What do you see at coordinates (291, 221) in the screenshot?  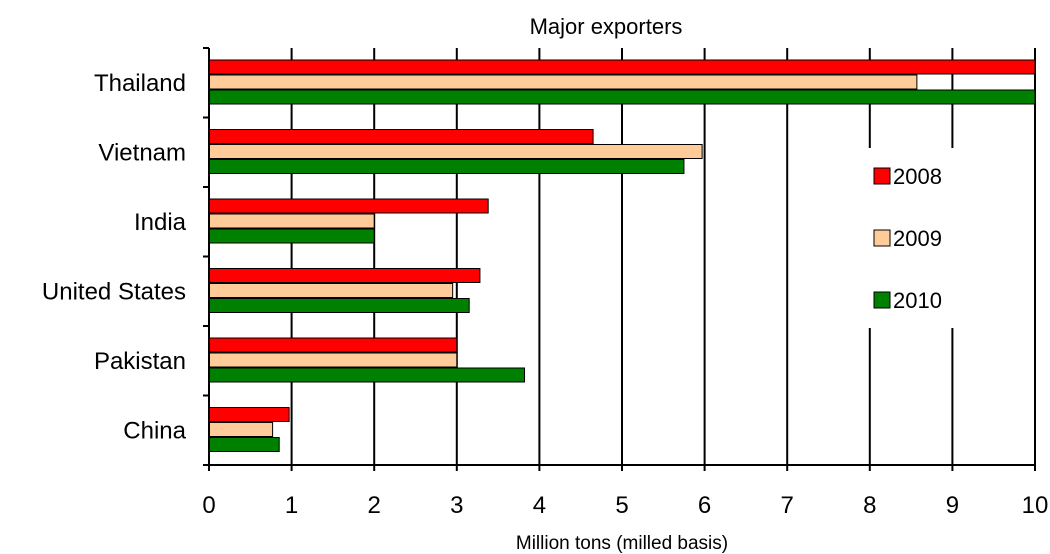 I see `bar-india-2009` at bounding box center [291, 221].